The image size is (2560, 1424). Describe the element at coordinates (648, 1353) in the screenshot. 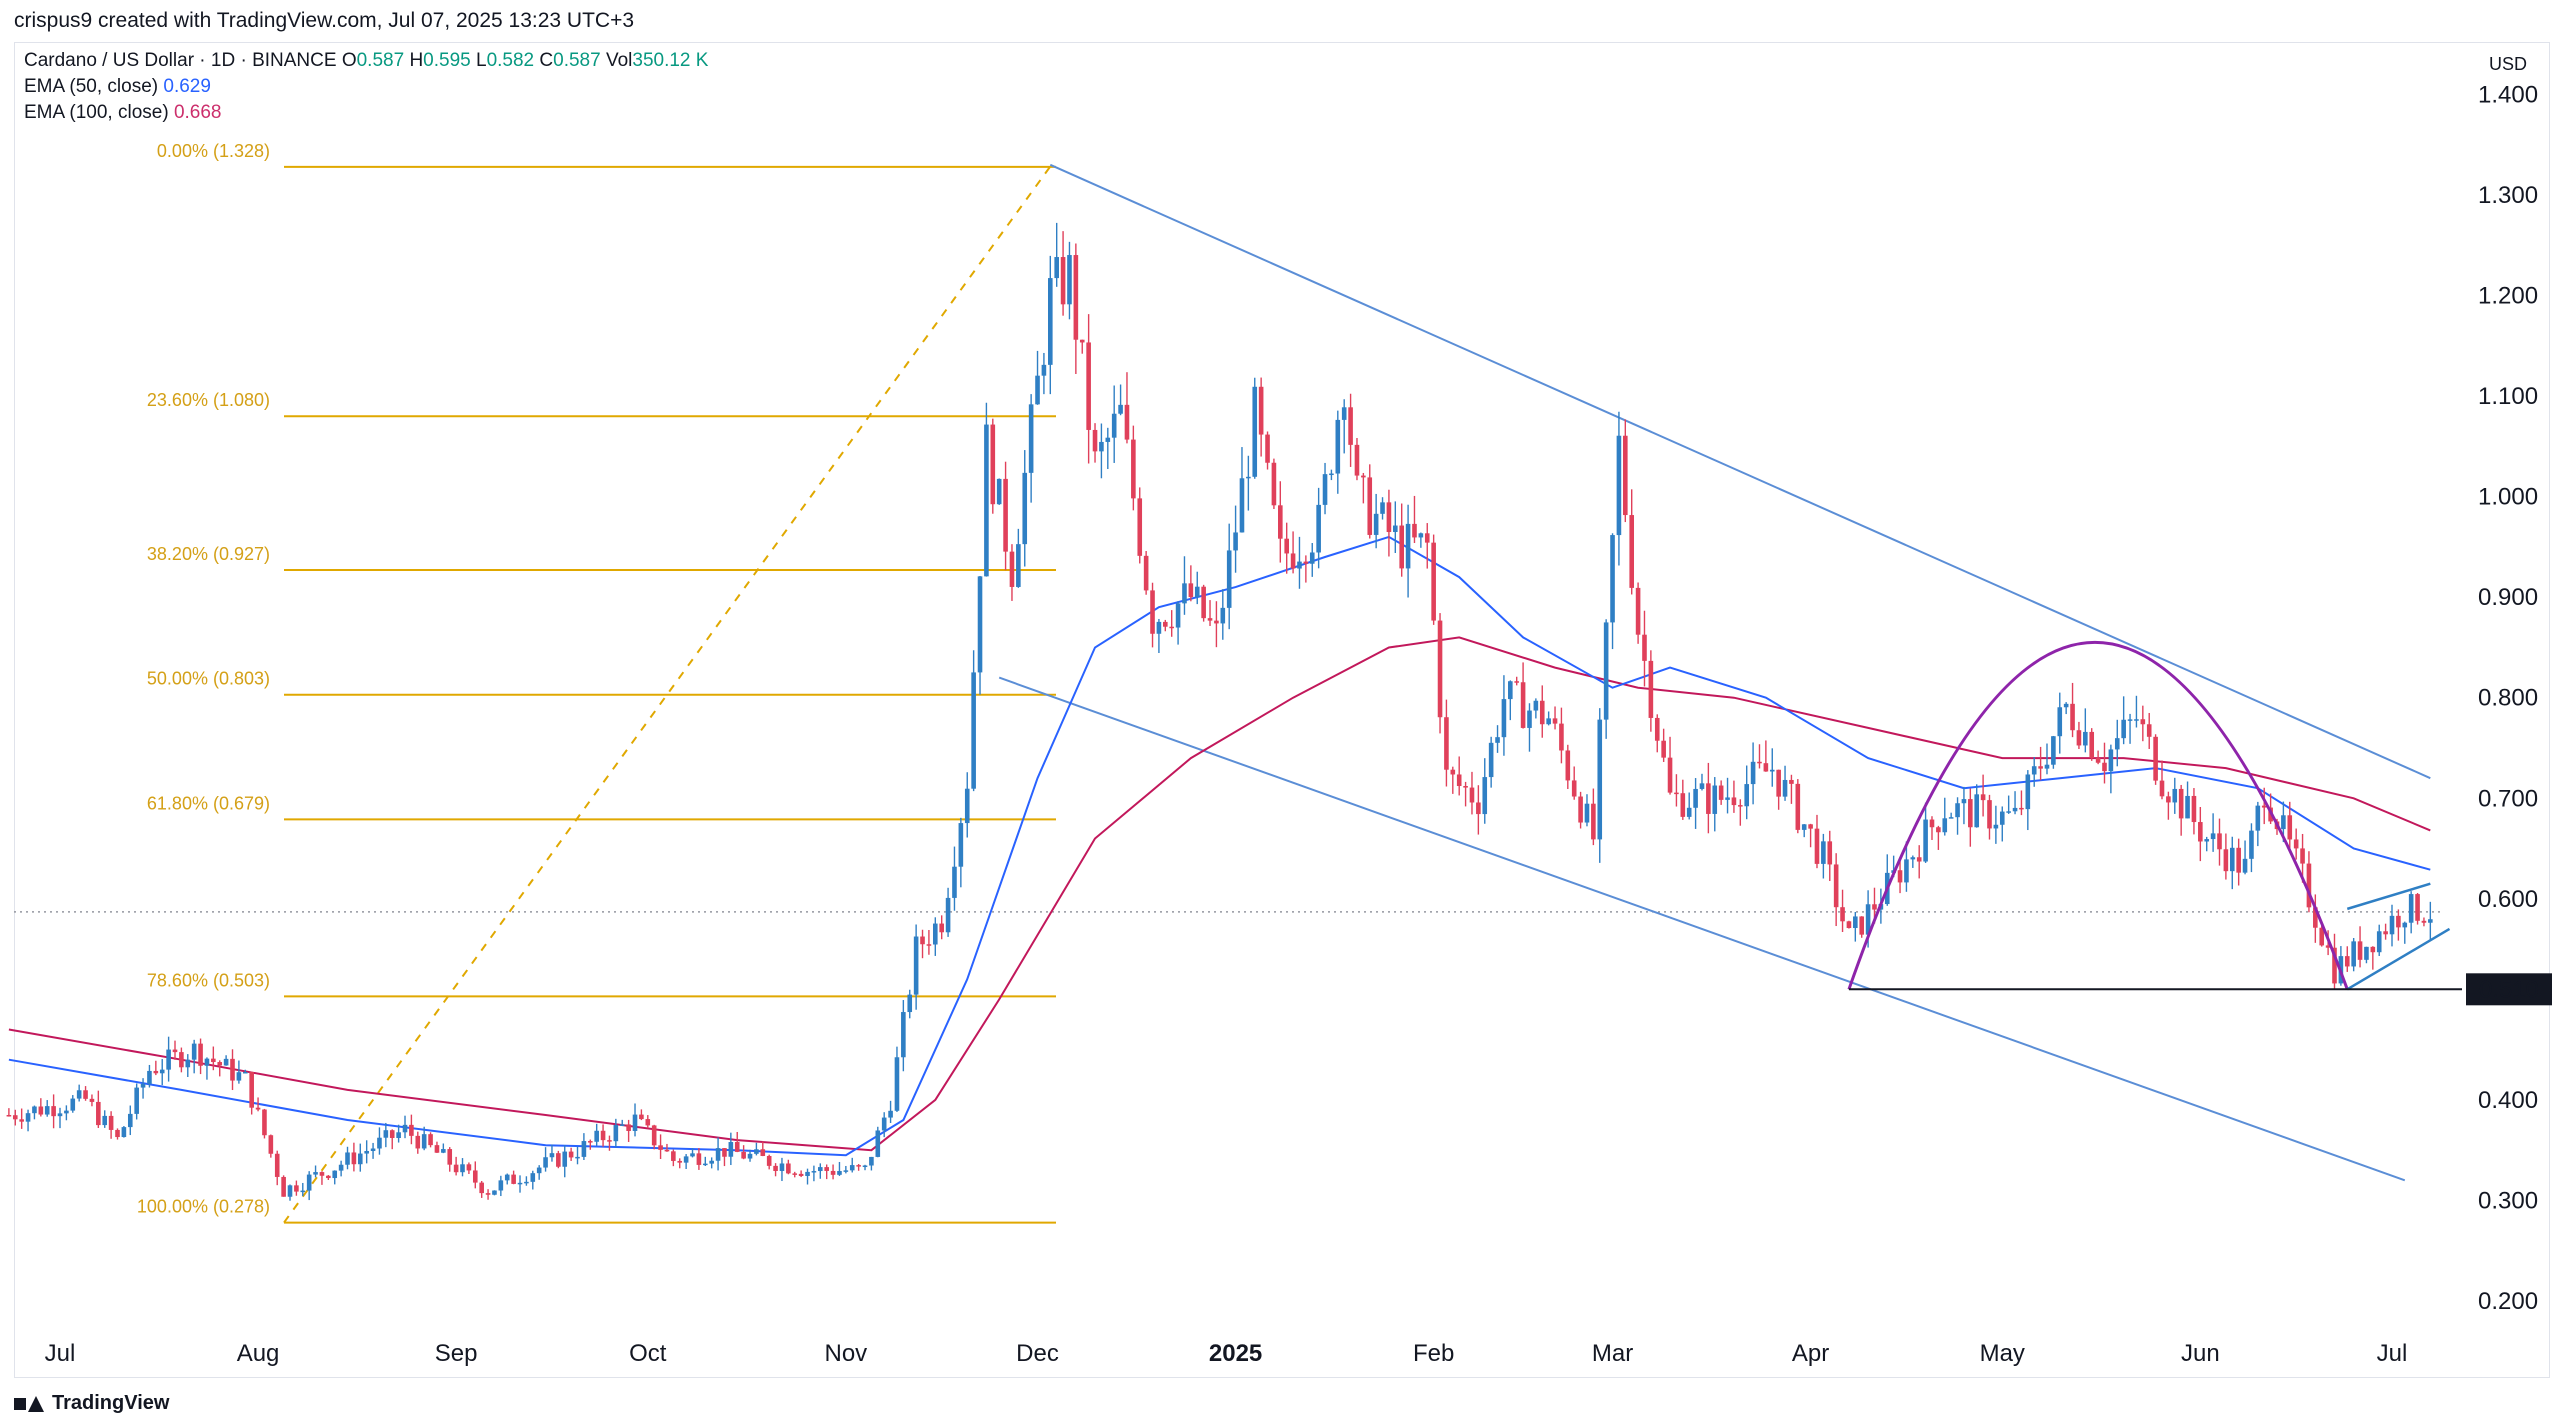

I see `x-tick-label: Oct` at that location.